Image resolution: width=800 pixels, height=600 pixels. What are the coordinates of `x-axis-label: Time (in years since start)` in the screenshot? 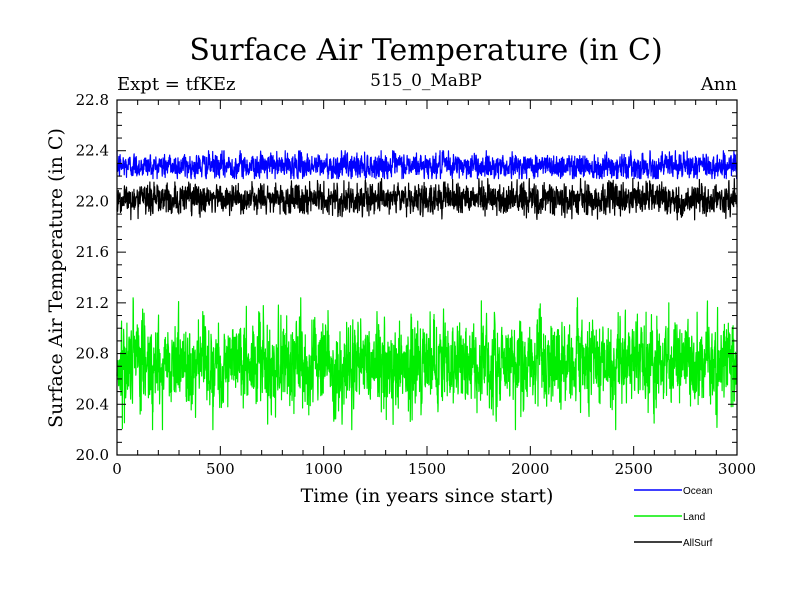 It's located at (427, 496).